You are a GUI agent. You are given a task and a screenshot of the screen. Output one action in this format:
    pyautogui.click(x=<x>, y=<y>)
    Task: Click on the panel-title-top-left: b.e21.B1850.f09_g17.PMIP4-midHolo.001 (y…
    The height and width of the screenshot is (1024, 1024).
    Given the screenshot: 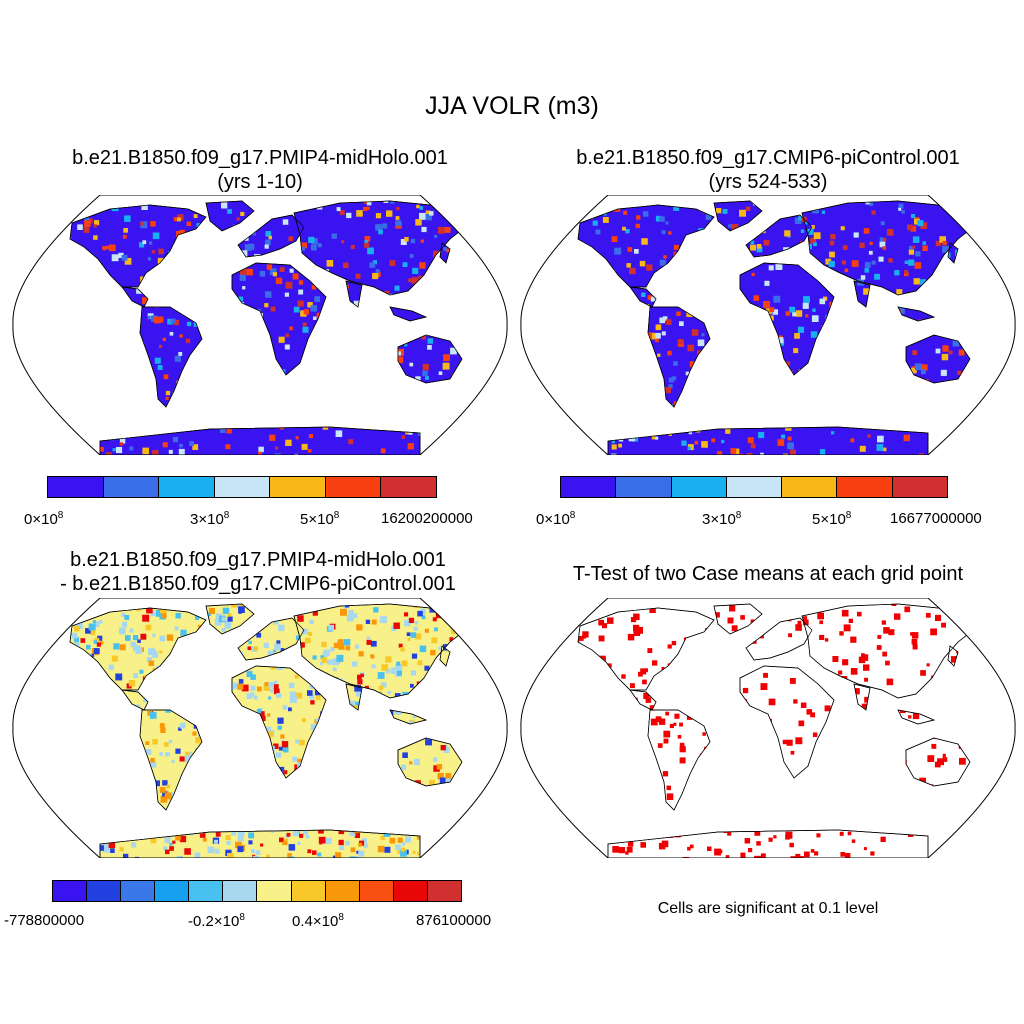 What is the action you would take?
    pyautogui.click(x=260, y=170)
    